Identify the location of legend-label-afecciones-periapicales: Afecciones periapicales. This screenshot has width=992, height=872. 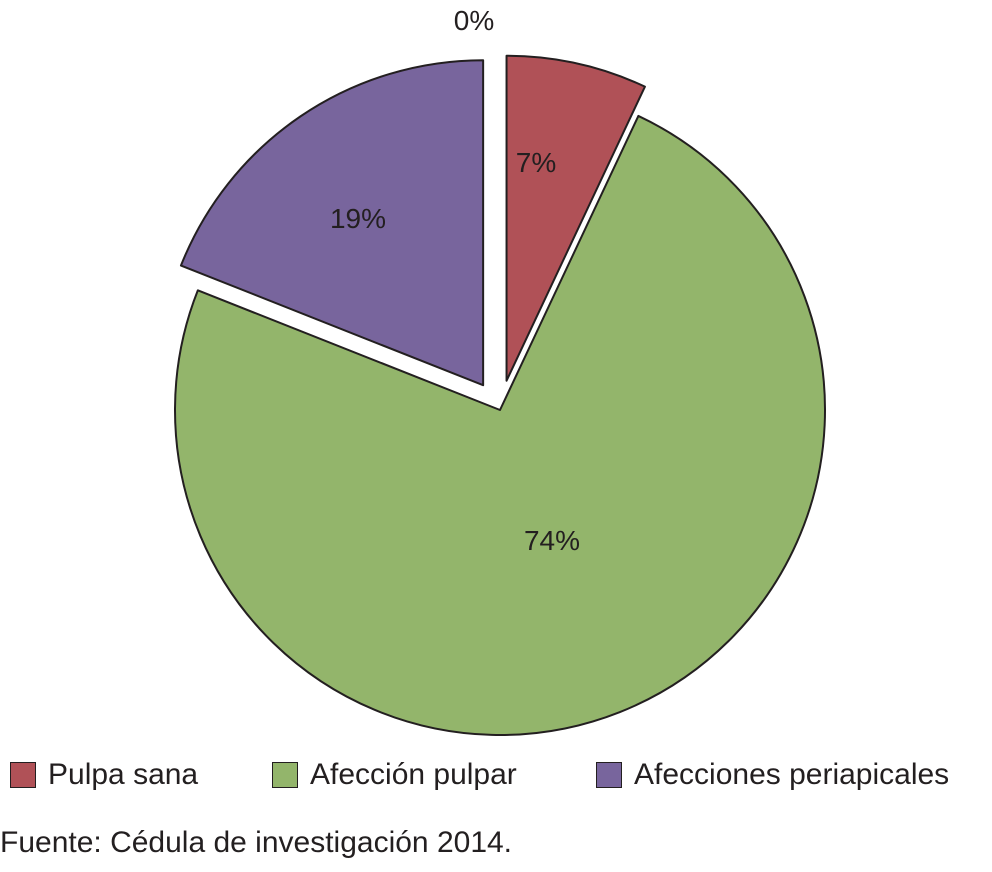
(792, 774).